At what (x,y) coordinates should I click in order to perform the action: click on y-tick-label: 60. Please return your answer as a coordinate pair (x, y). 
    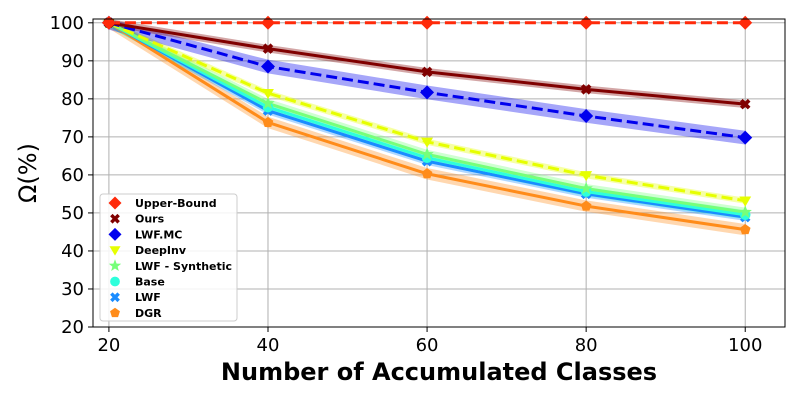
    Looking at the image, I should click on (72, 175).